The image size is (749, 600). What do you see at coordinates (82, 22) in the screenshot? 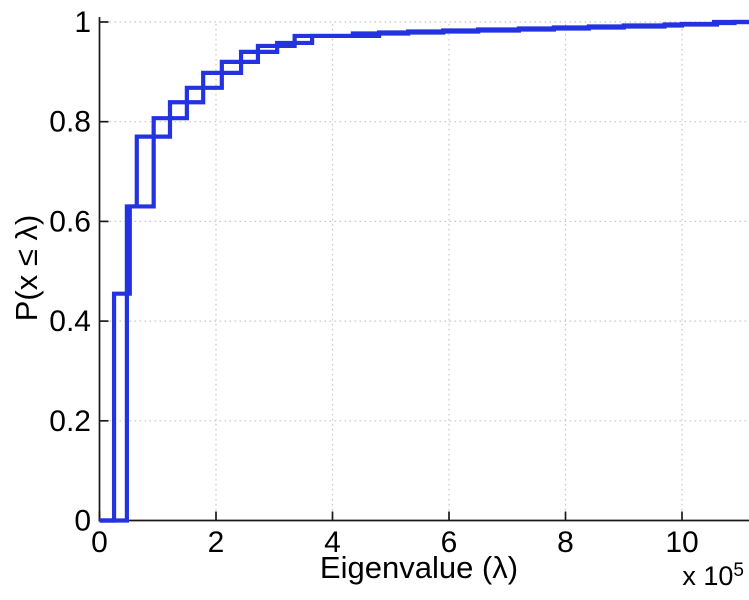
I see `y-tick-label: 1` at bounding box center [82, 22].